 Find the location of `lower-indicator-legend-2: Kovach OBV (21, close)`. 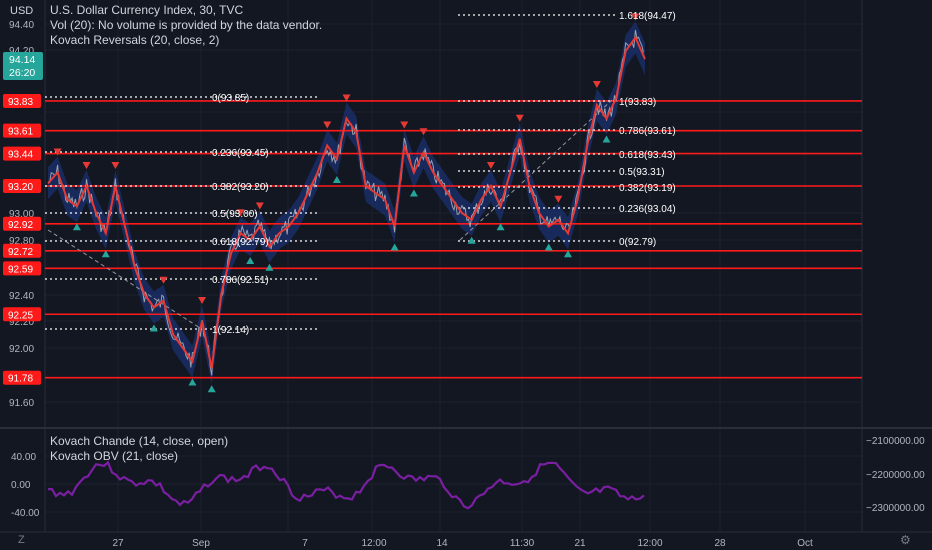

lower-indicator-legend-2: Kovach OBV (21, close) is located at coordinates (114, 456).